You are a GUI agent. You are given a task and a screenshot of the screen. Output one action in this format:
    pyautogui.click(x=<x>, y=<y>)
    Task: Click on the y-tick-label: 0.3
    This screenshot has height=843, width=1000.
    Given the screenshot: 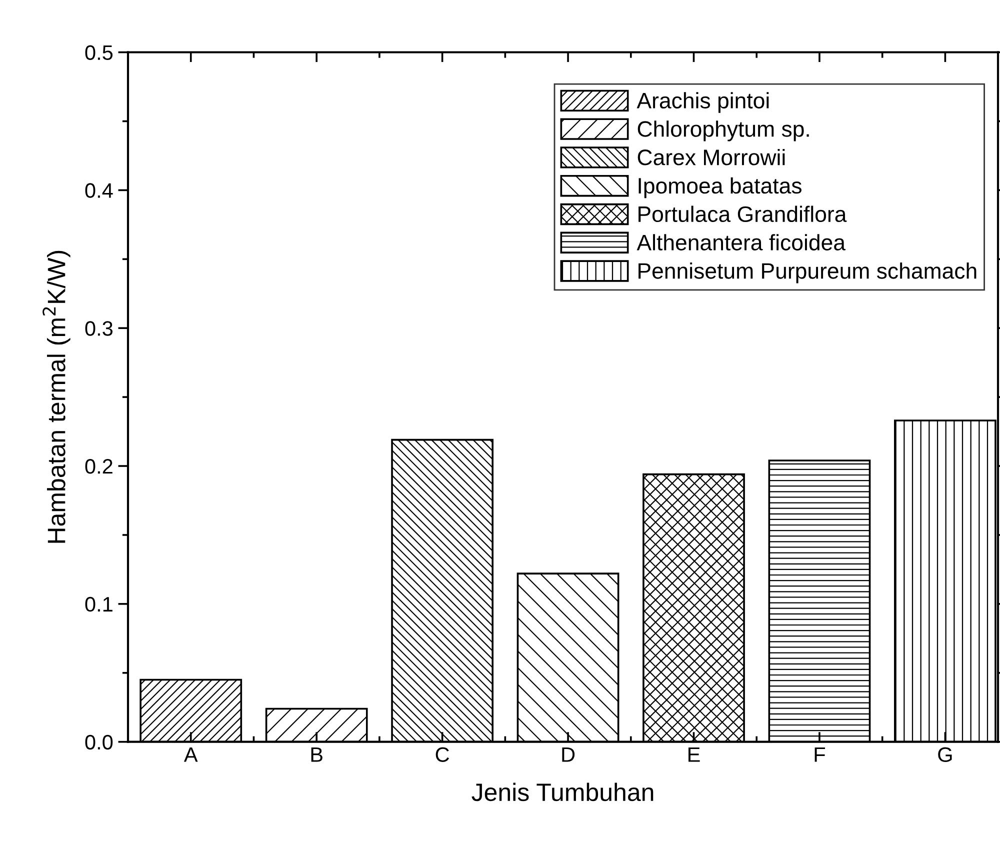 What is the action you would take?
    pyautogui.click(x=99, y=328)
    